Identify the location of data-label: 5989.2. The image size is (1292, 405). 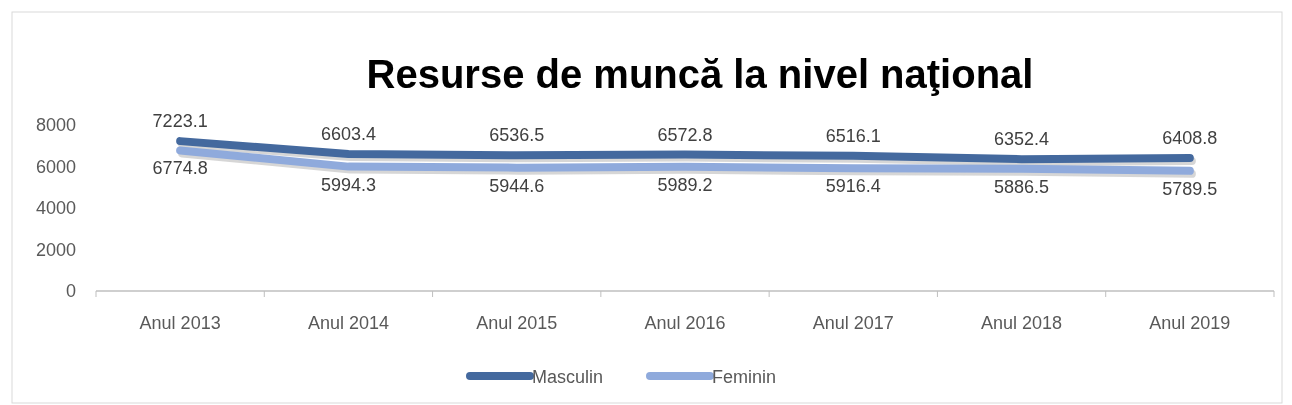
(685, 184).